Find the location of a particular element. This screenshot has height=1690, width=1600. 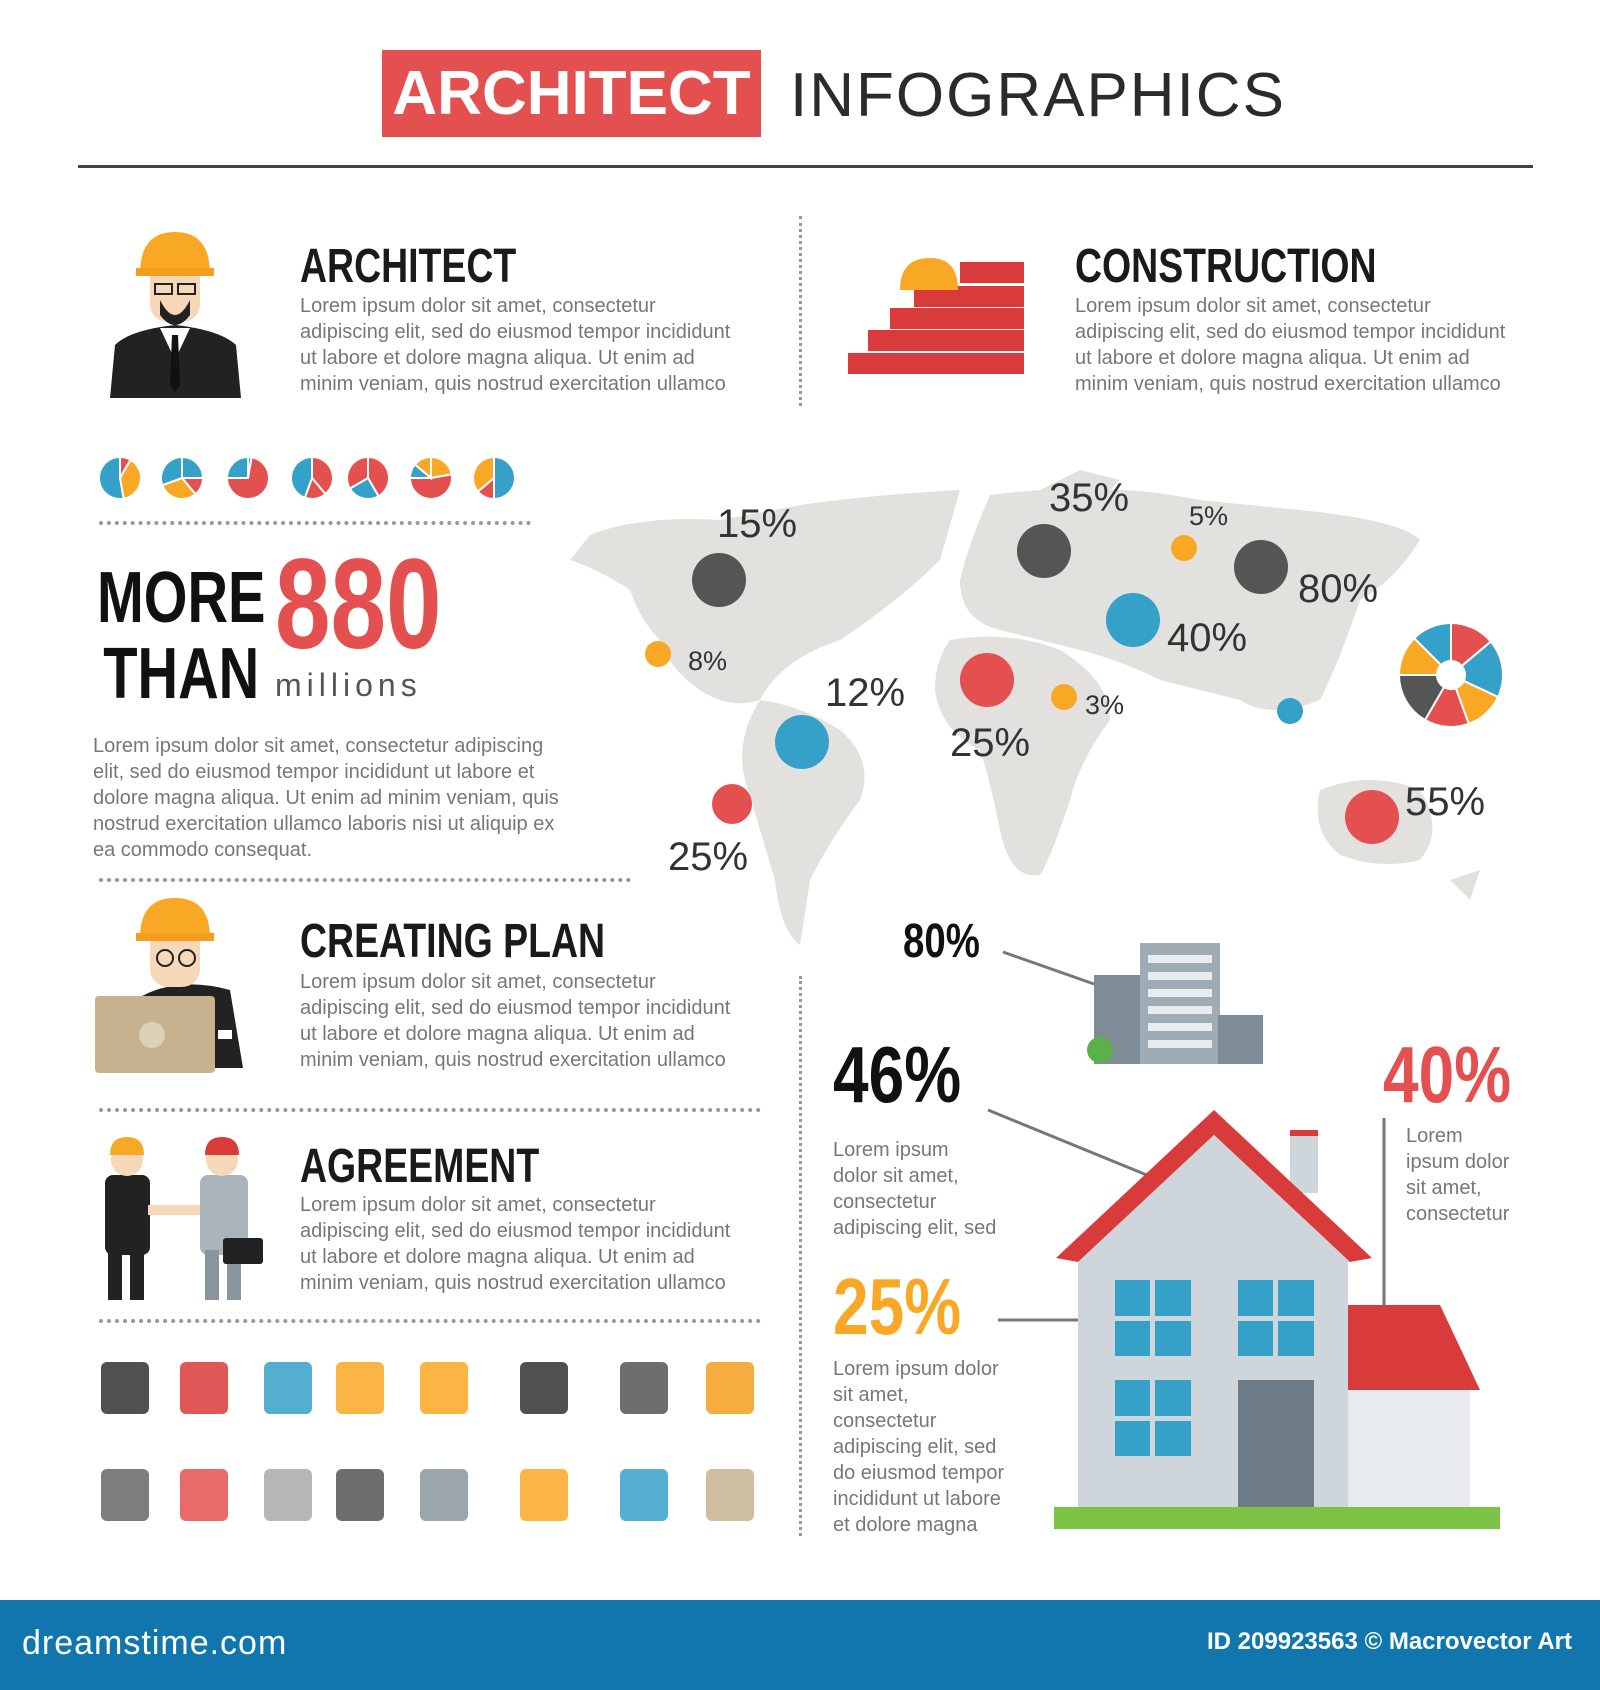

stat-unit: millions is located at coordinates (348, 685).